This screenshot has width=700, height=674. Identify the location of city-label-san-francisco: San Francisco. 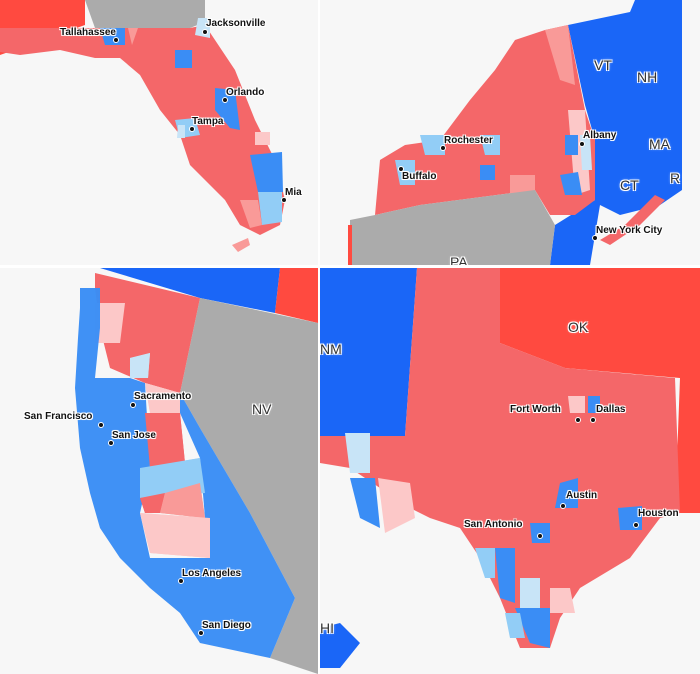
(58, 416).